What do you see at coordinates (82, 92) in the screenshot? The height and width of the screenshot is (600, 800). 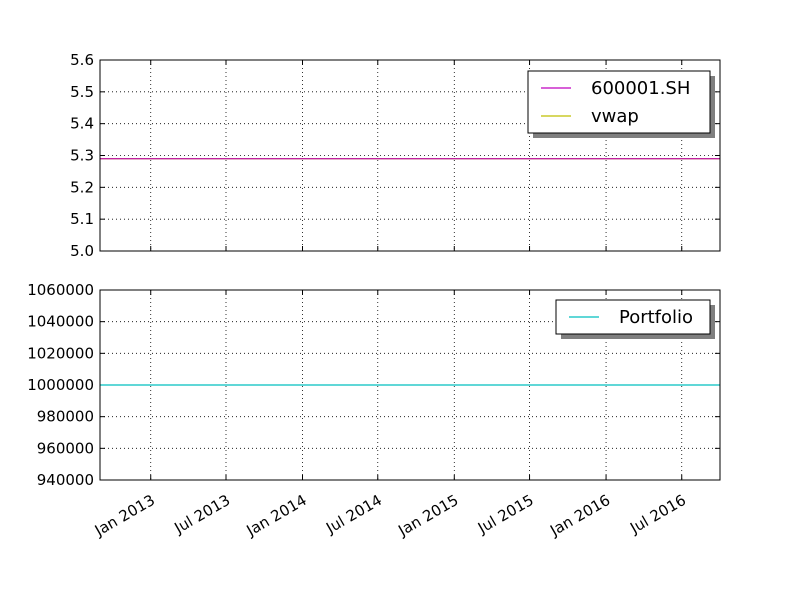 I see `y-tick-label: 5.5` at bounding box center [82, 92].